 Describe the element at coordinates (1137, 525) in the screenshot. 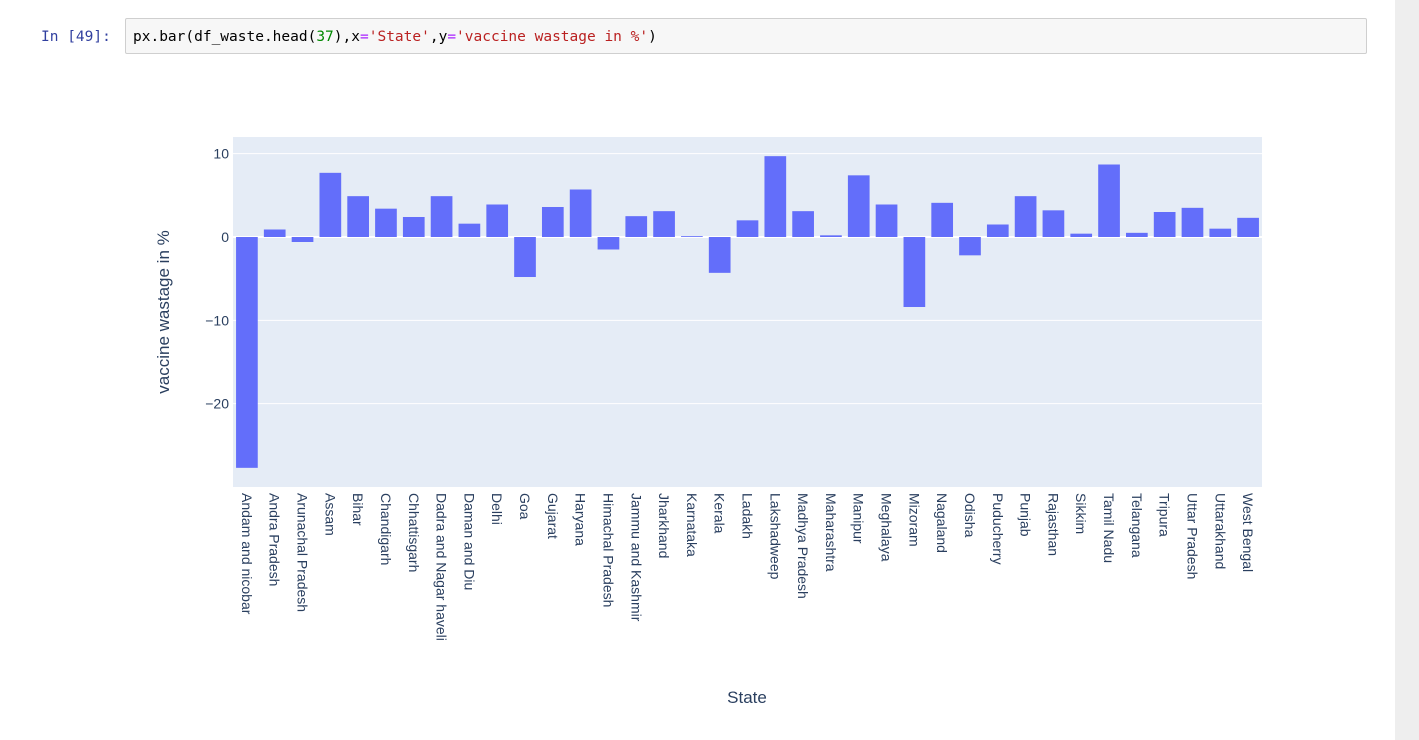

I see `x-tick-label: Telangana` at that location.